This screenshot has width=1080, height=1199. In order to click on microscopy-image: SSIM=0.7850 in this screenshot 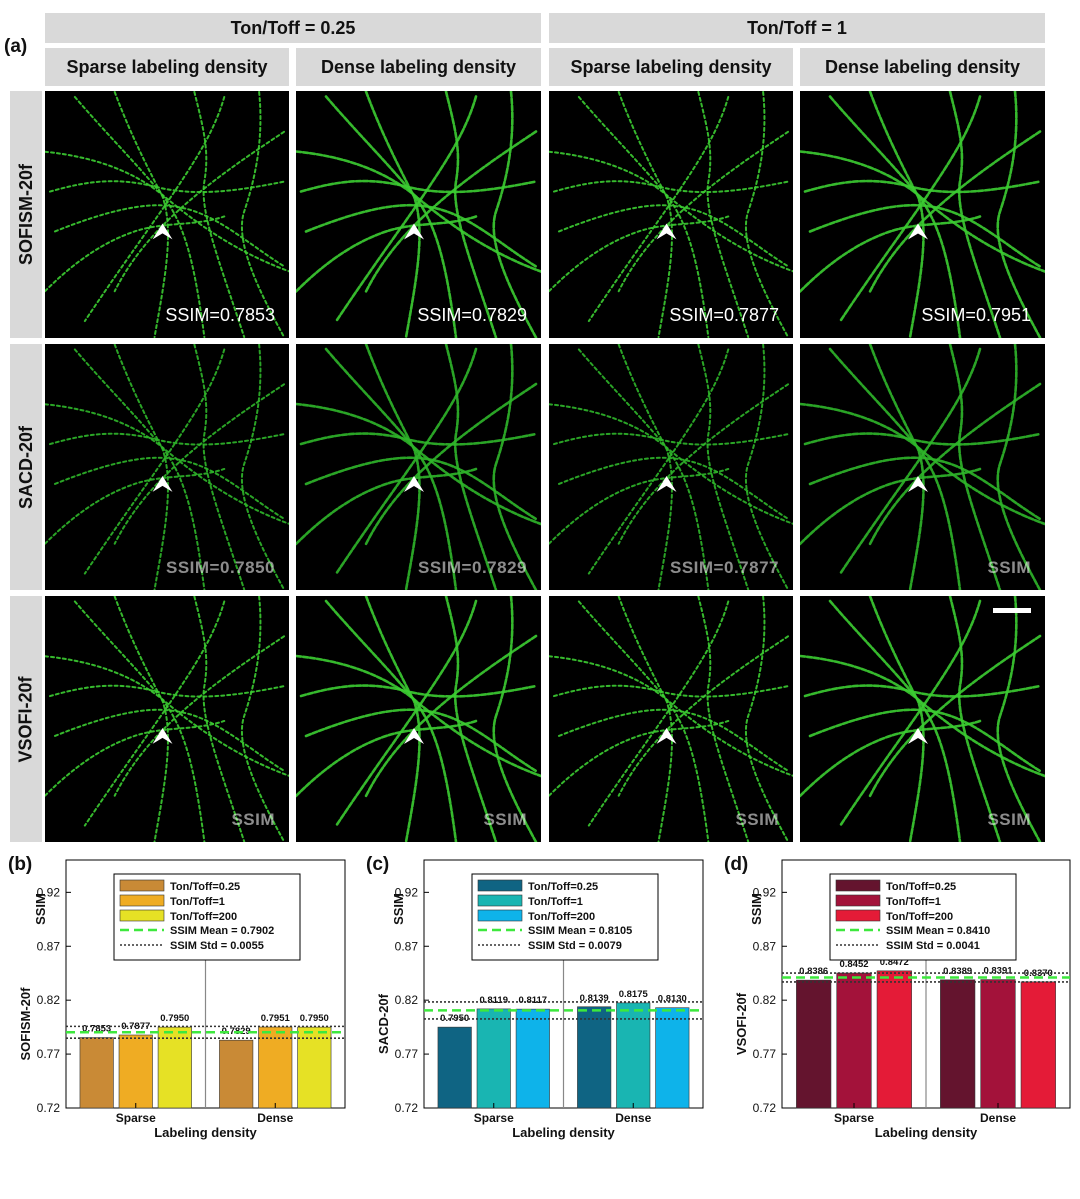, I will do `click(167, 467)`.